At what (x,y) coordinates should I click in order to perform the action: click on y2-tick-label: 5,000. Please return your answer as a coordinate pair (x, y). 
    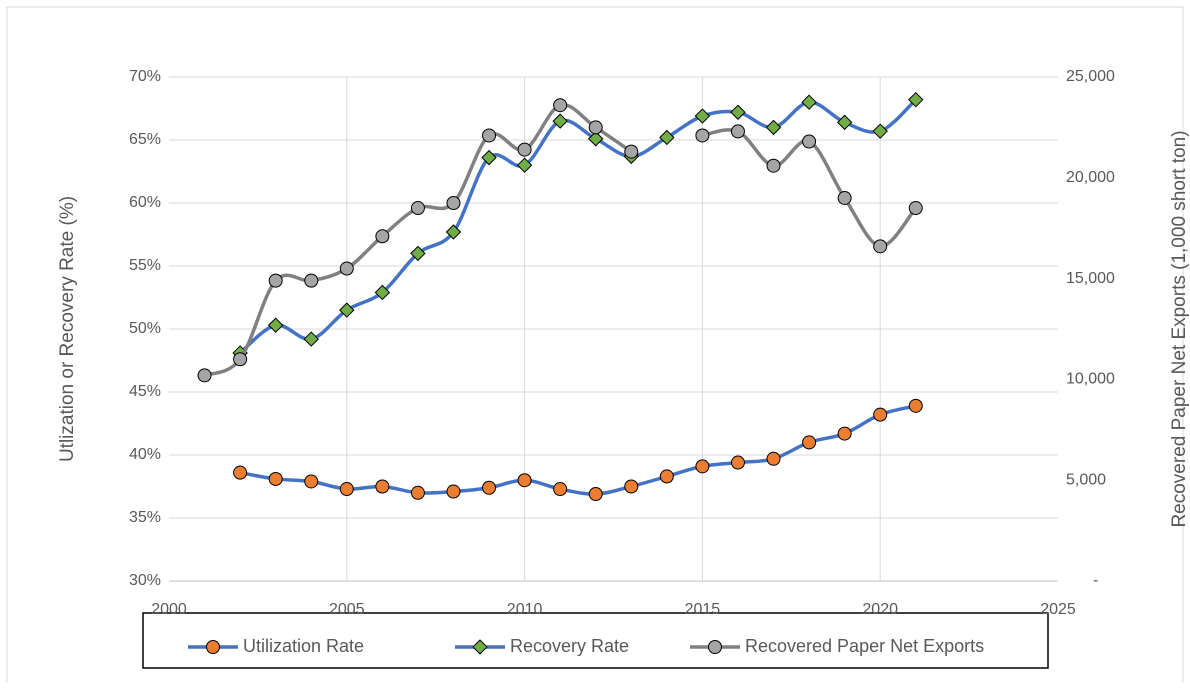
    Looking at the image, I should click on (1086, 479).